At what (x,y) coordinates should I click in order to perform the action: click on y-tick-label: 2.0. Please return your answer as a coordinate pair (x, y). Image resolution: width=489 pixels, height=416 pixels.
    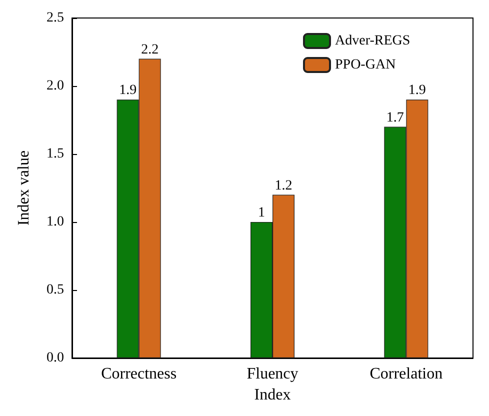
    Looking at the image, I should click on (55, 86).